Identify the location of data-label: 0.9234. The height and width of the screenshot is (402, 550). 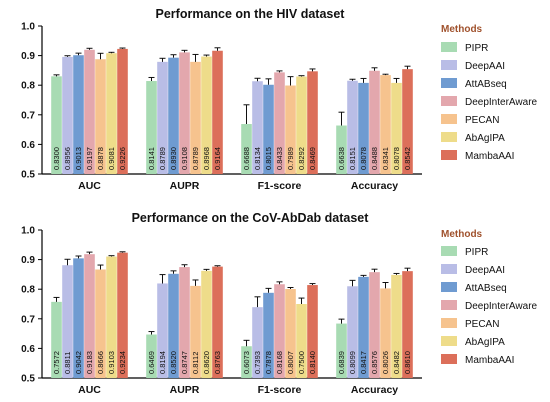
(122, 362).